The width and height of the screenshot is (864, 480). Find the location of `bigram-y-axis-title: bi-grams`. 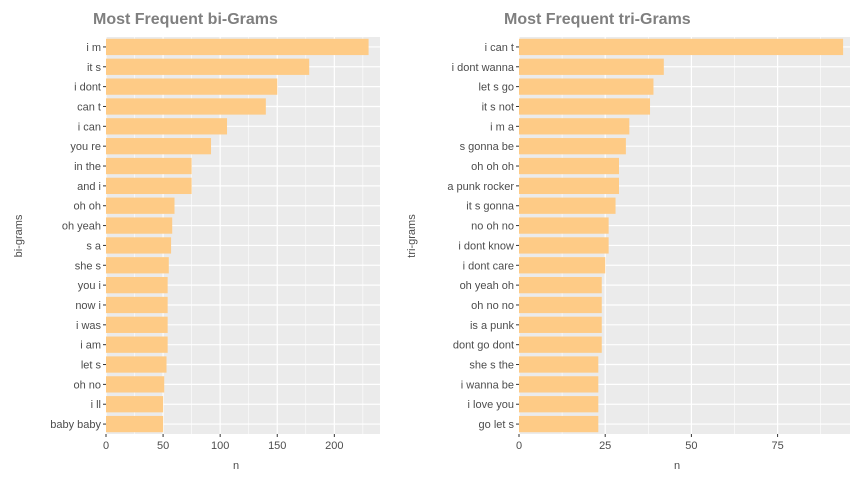

bigram-y-axis-title: bi-grams is located at coordinates (19, 235).